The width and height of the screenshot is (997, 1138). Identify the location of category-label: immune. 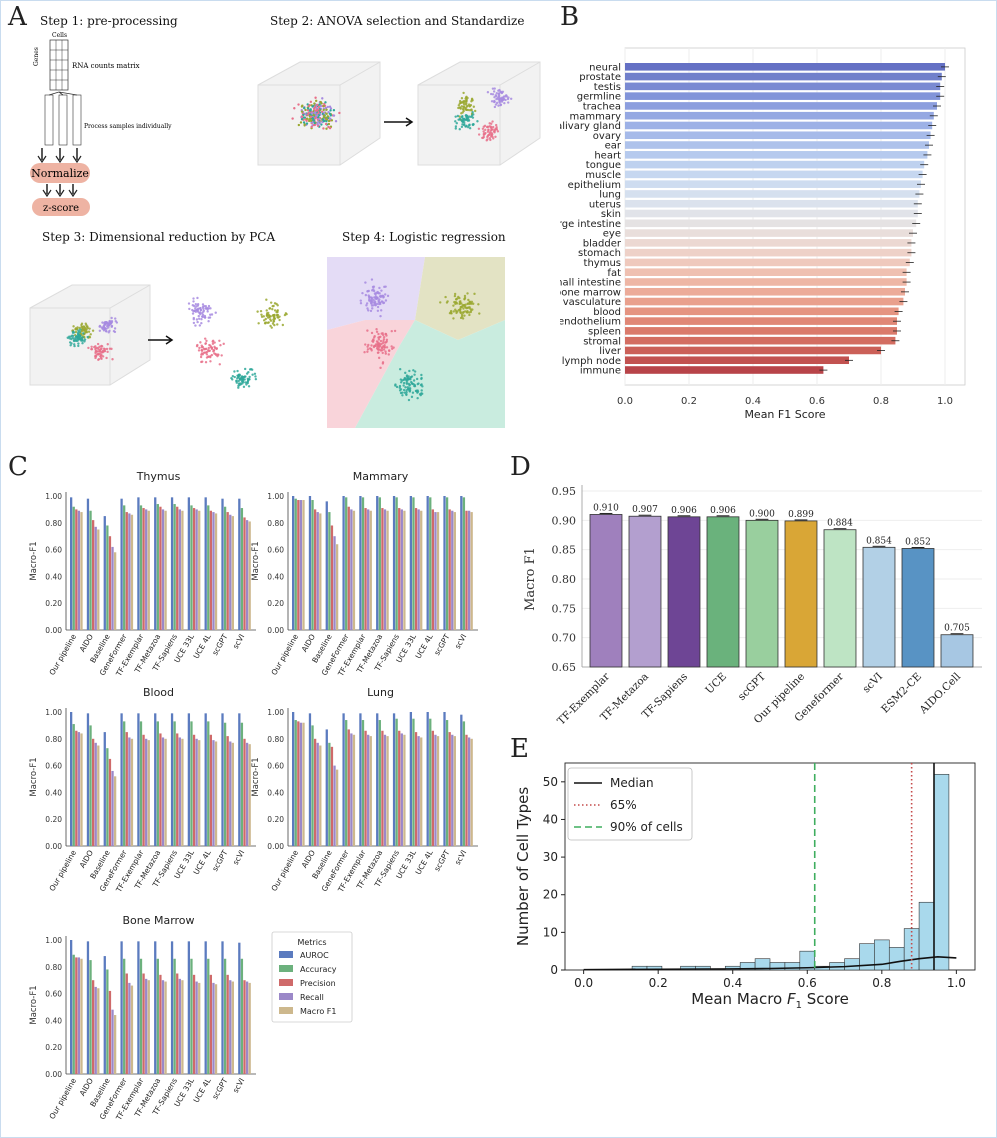
(600, 371).